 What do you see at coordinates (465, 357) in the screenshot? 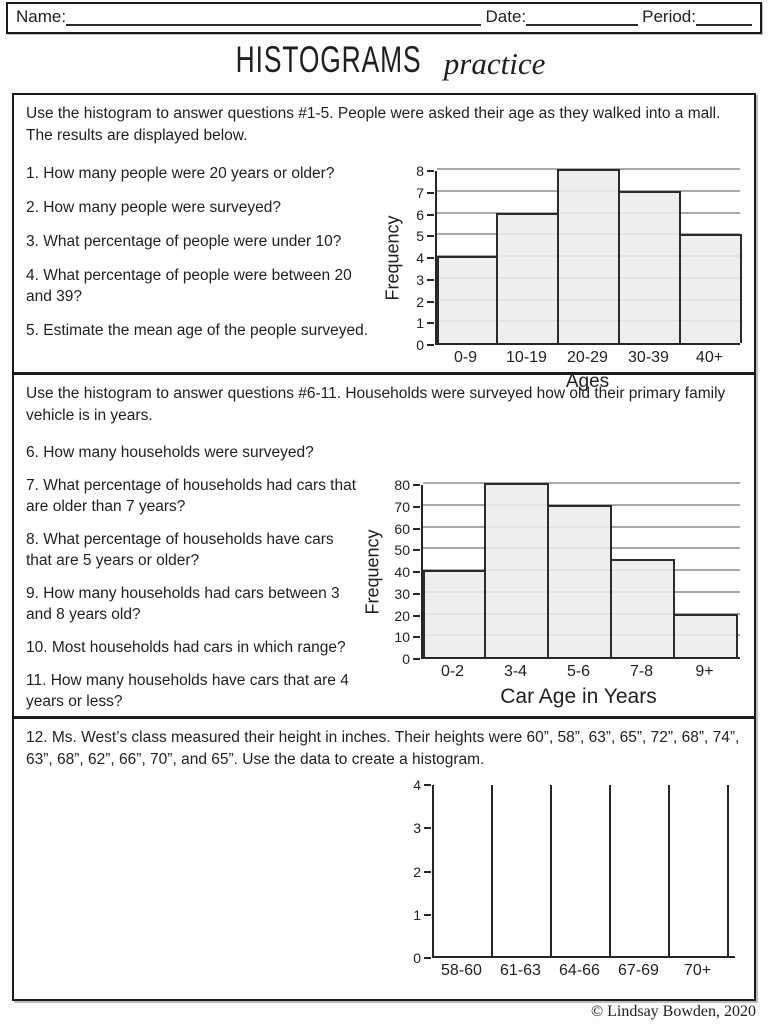
I see `x-category-label: 0-9` at bounding box center [465, 357].